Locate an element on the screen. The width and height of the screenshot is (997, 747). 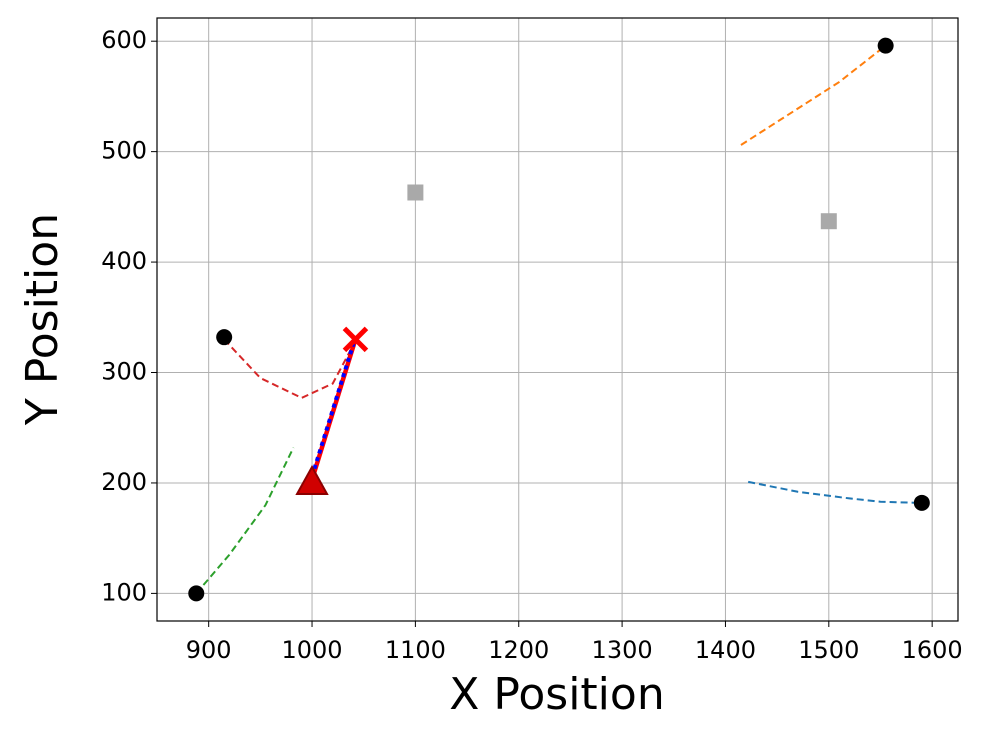
x-tick-label: 1300 is located at coordinates (622, 650).